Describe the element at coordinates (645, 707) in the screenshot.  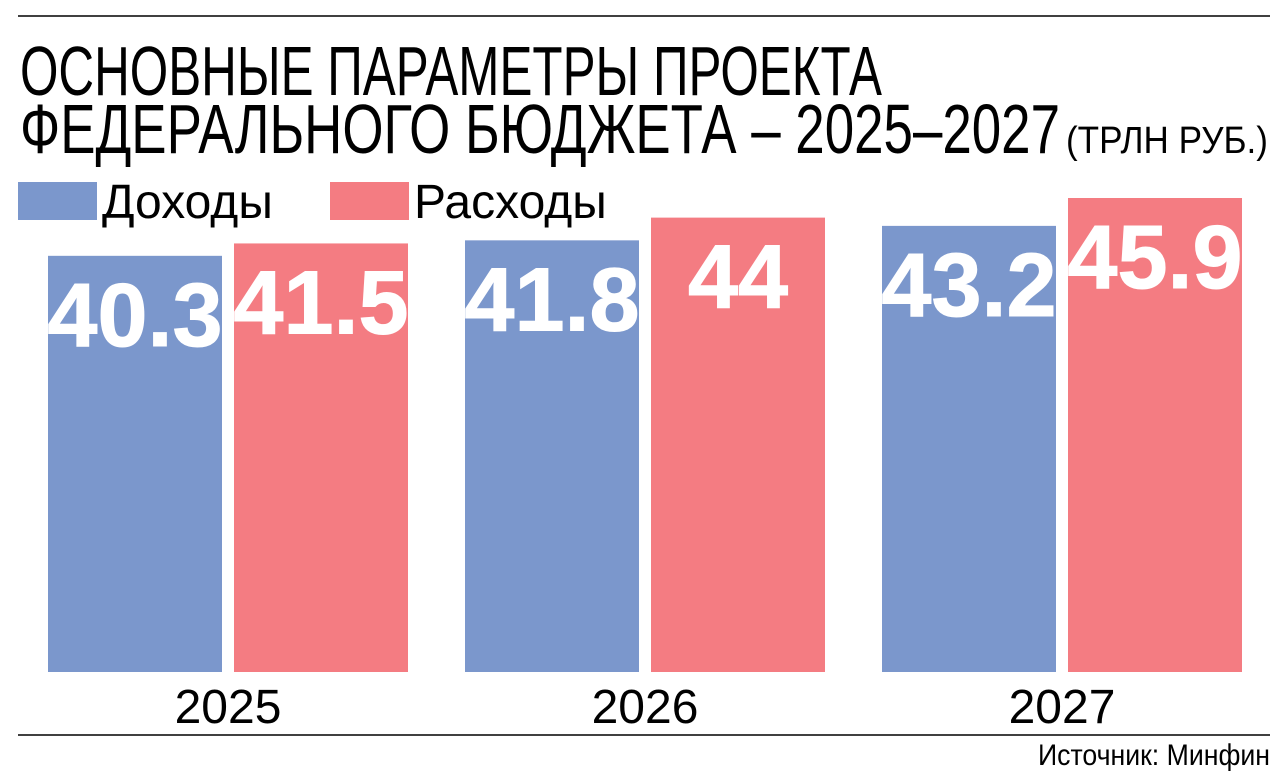
I see `x-tick-label: 2026` at that location.